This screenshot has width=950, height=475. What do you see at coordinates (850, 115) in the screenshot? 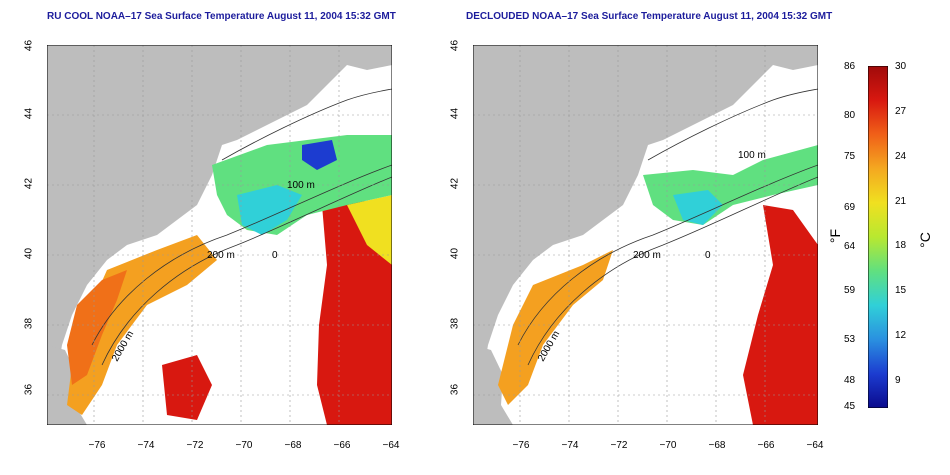
I see `colorbar-f-tick: 80` at bounding box center [850, 115].